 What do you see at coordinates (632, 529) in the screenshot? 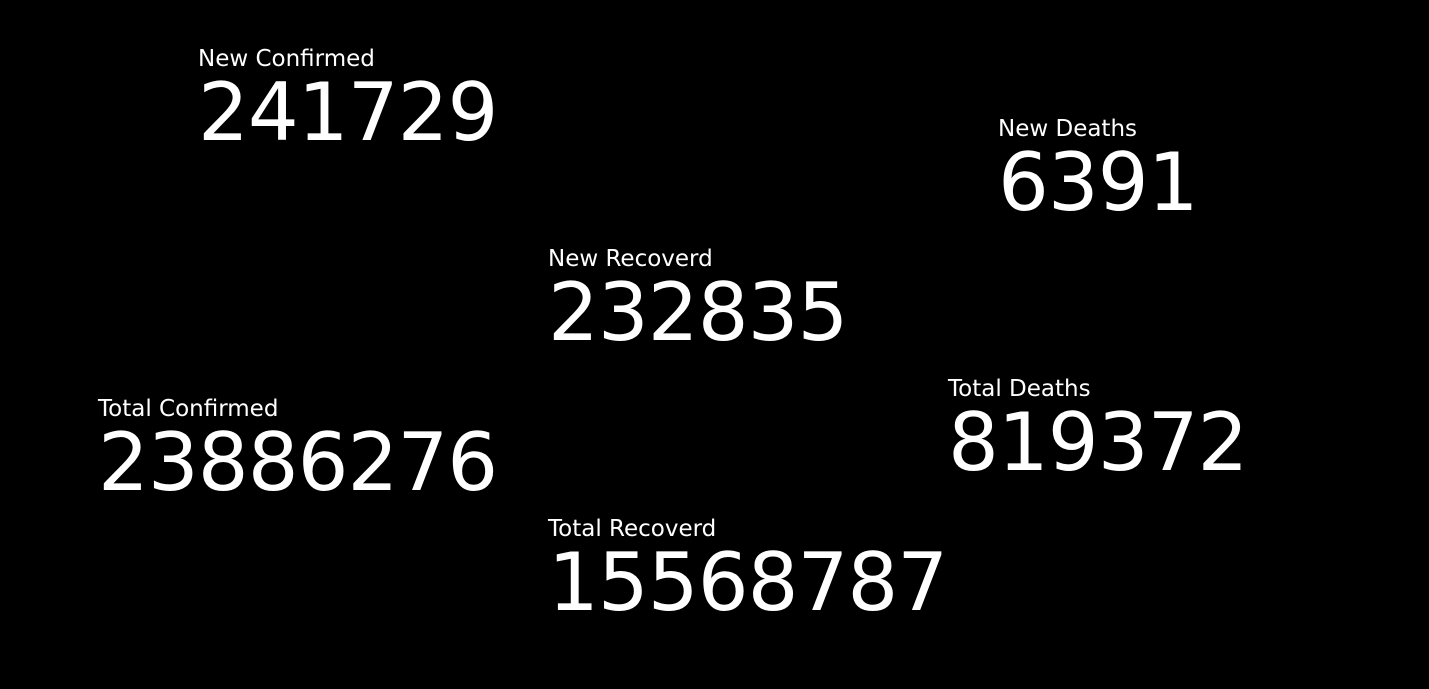
I see `total-recovered-label: Total Recoverd` at bounding box center [632, 529].